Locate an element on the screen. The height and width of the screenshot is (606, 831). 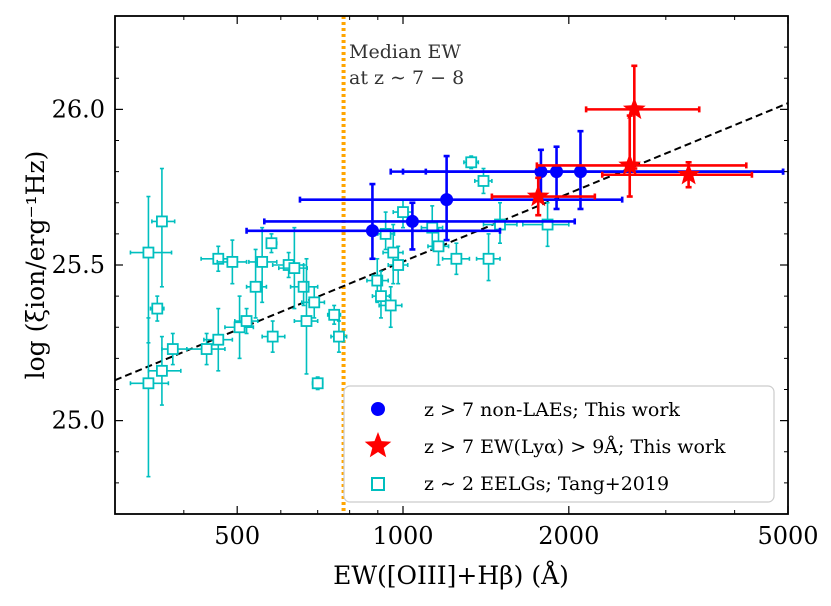
legend-marker-star is located at coordinates (378, 445).